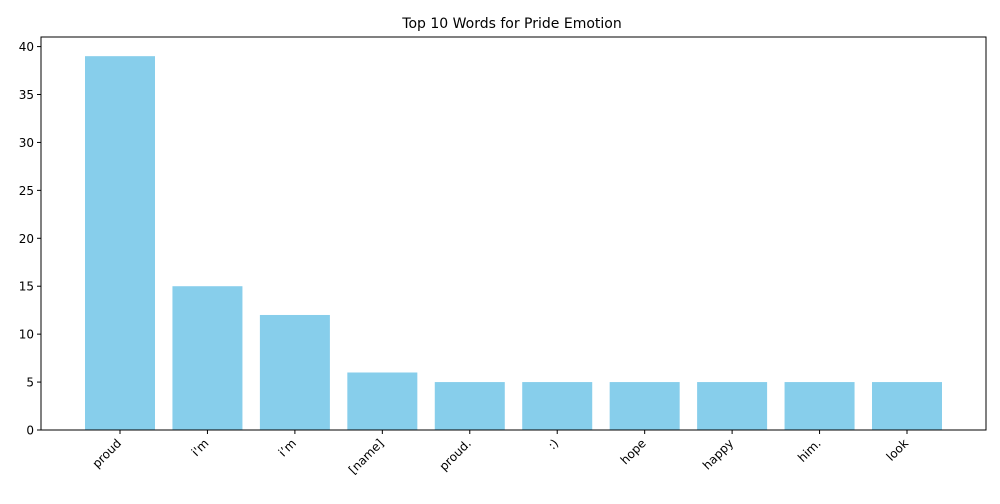  Describe the element at coordinates (26, 47) in the screenshot. I see `y-tick-label-8: 40` at that location.